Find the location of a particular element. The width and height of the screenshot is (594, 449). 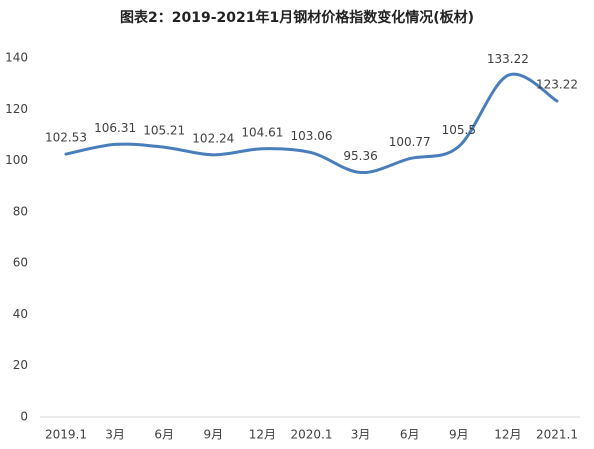

data-label: 95.36 is located at coordinates (360, 156).